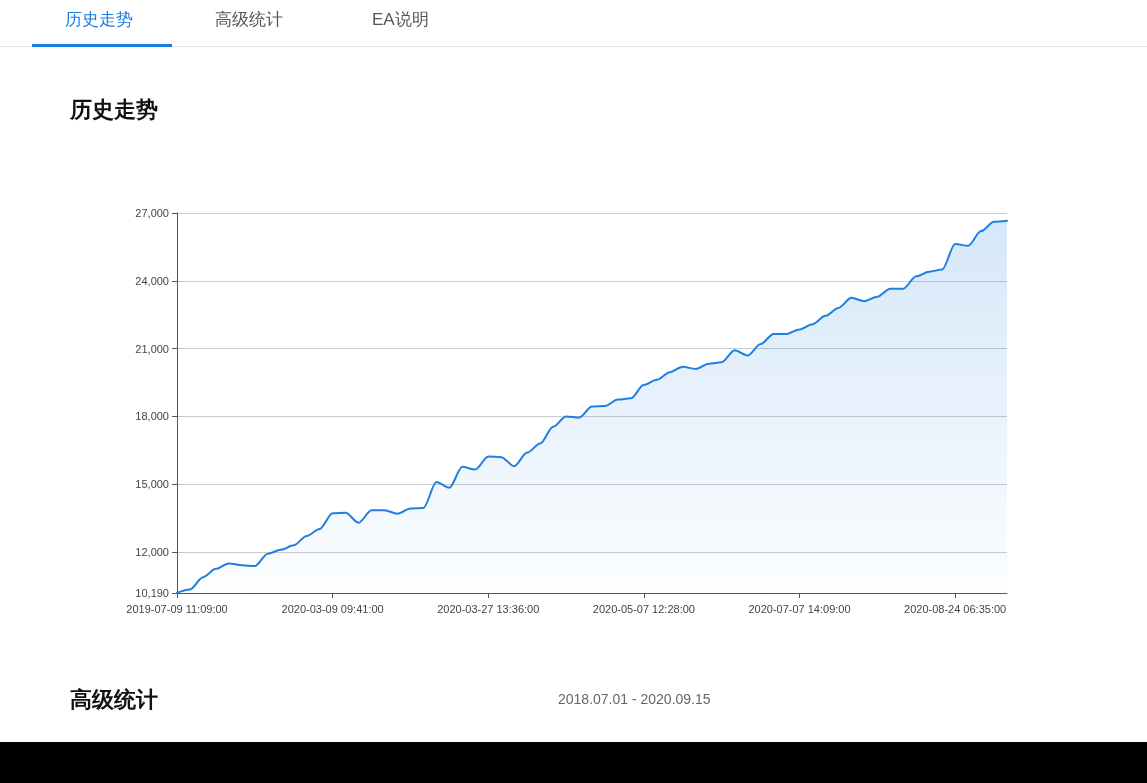  Describe the element at coordinates (400, 20) in the screenshot. I see `text: EA说明` at that location.